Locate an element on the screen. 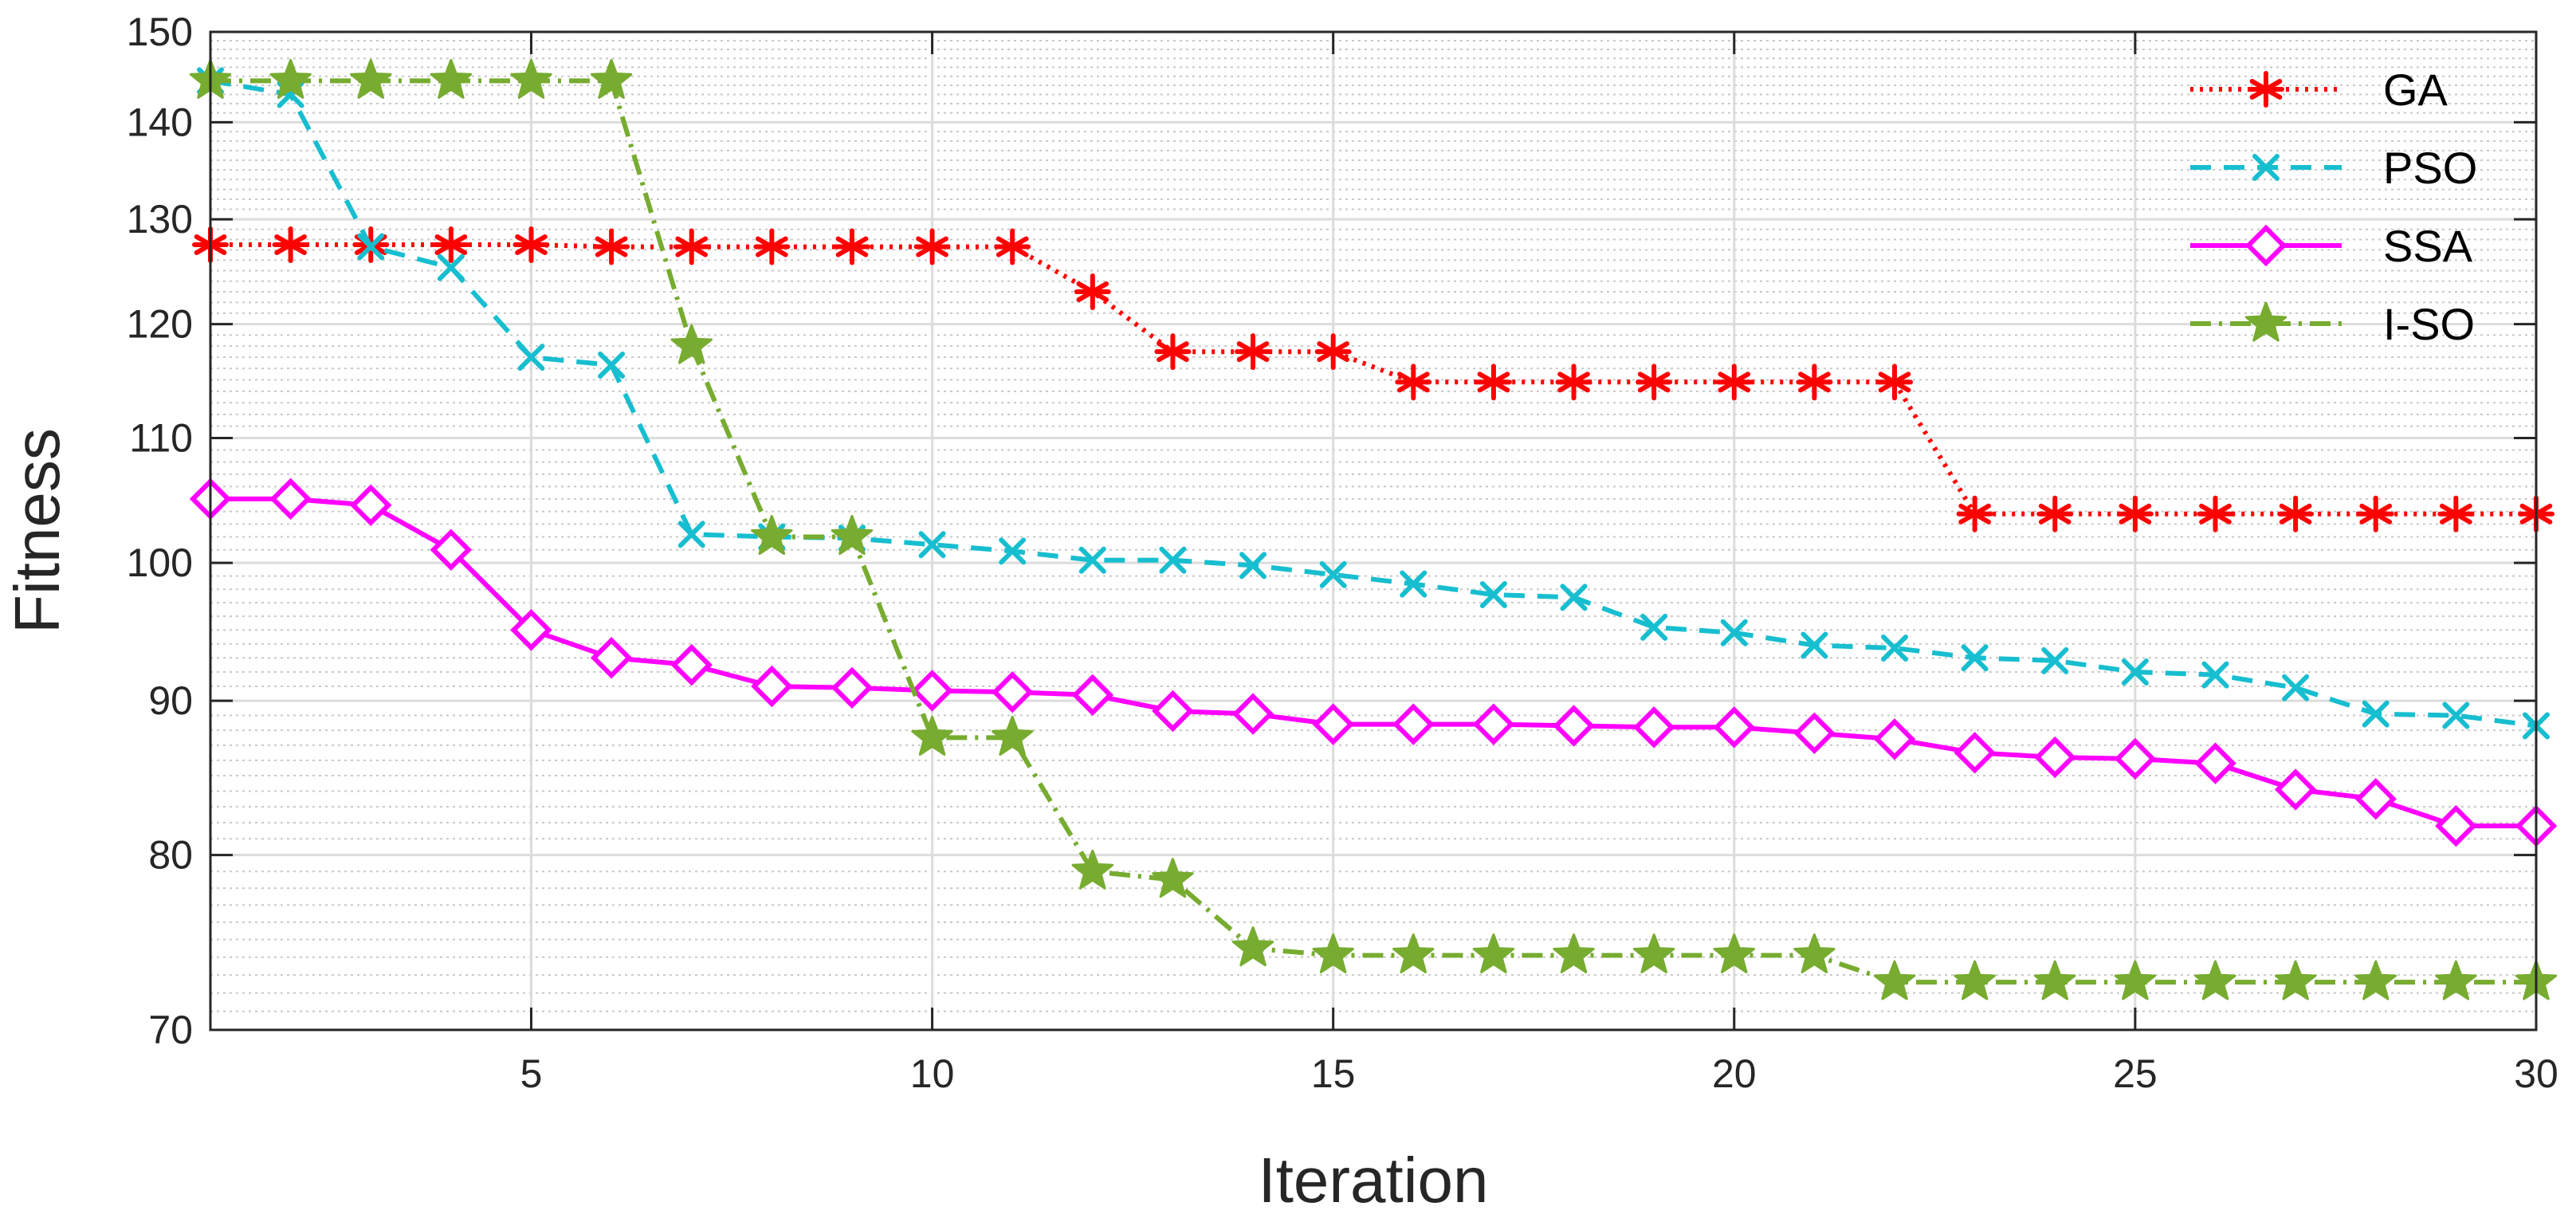 This screenshot has height=1222, width=2576. legend-entry-ga: GA is located at coordinates (2319, 90).